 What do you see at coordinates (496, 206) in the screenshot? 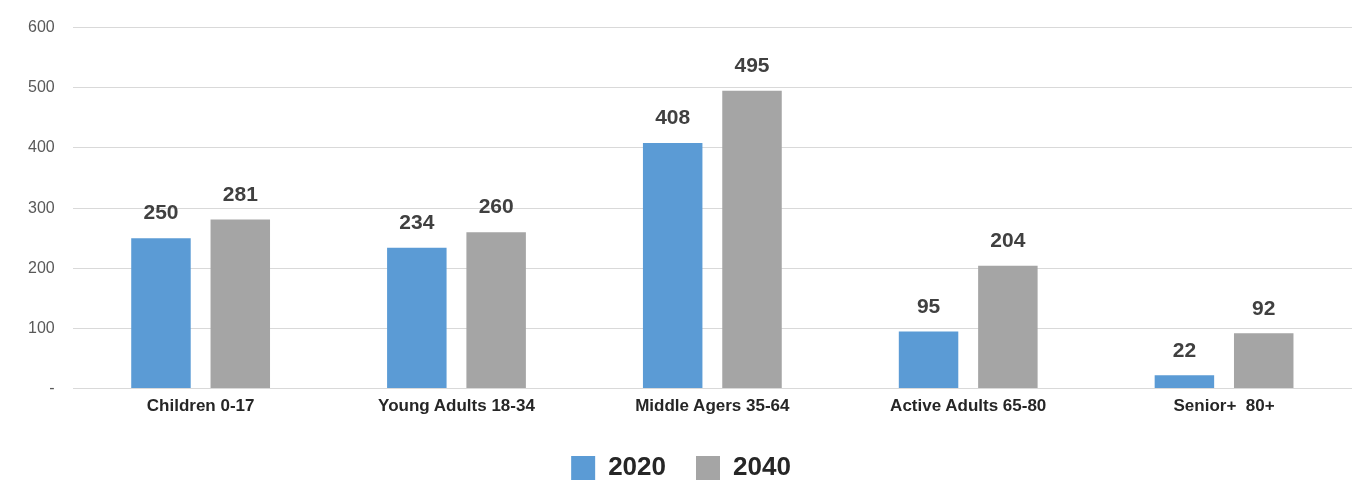
I see `data-label: 260` at bounding box center [496, 206].